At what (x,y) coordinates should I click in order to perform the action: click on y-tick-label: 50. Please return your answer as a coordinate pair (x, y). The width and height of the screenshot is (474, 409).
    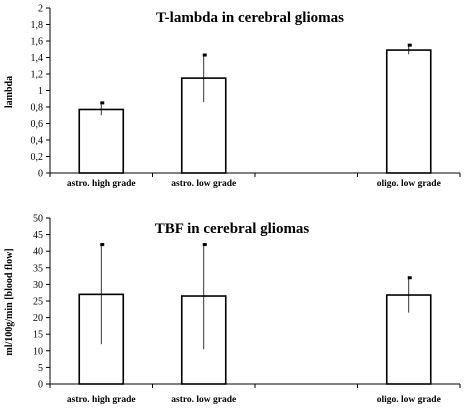
    Looking at the image, I should click on (38, 219).